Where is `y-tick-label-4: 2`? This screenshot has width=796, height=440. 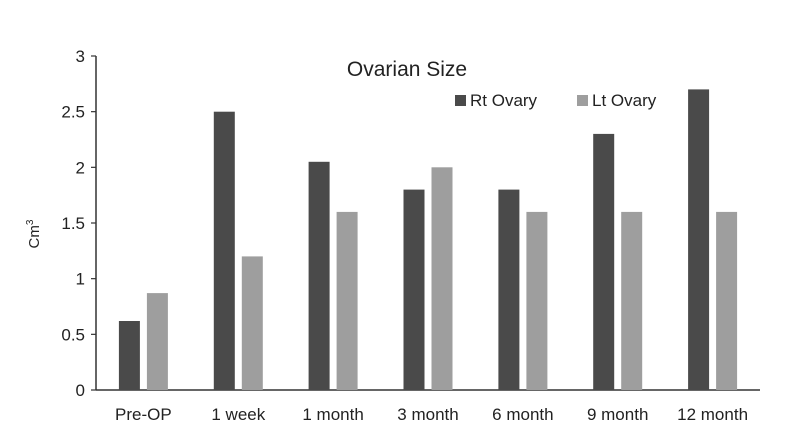
y-tick-label-4: 2 is located at coordinates (80, 167).